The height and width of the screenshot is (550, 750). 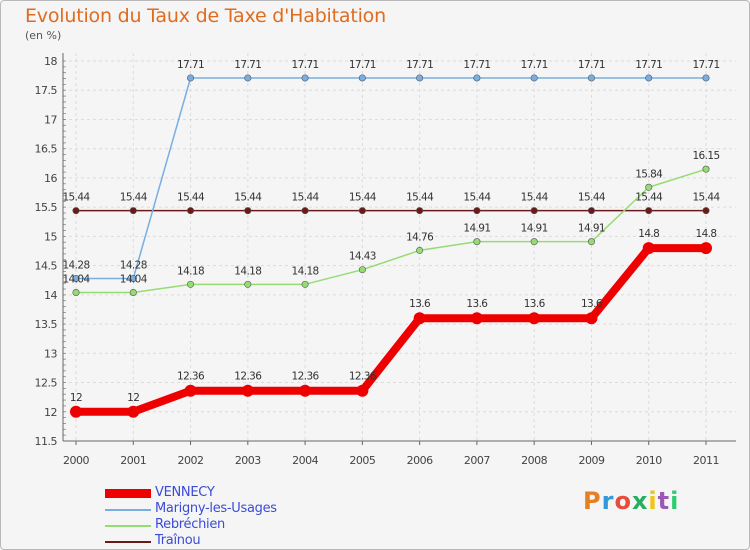 What do you see at coordinates (420, 460) in the screenshot?
I see `x-tick-label: 2006` at bounding box center [420, 460].